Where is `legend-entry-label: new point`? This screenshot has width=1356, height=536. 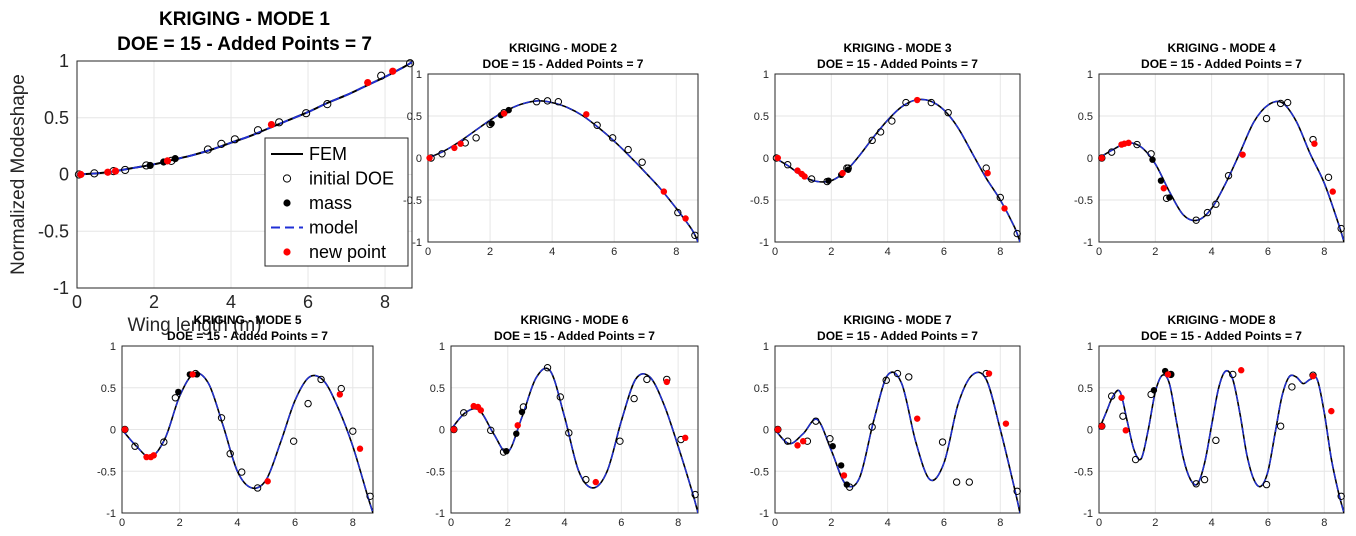
legend-entry-label: new point is located at coordinates (347, 252).